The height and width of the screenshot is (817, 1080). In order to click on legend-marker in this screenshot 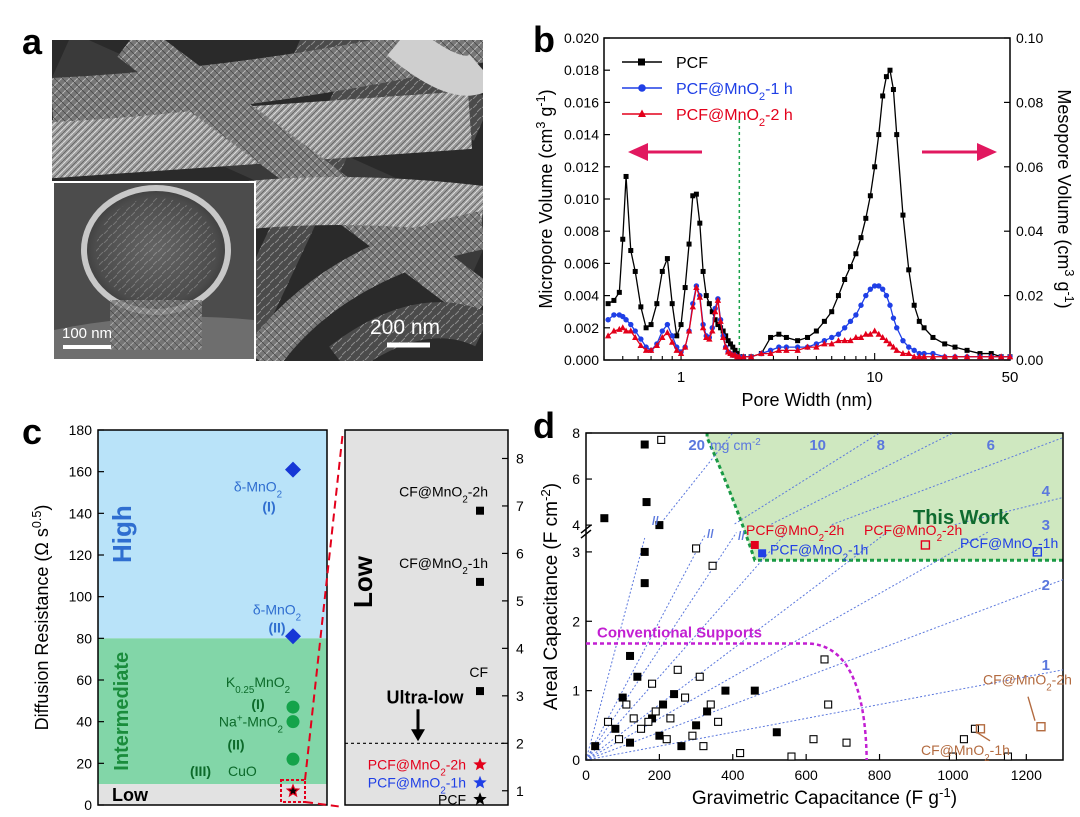, I will do `click(641, 62)`.